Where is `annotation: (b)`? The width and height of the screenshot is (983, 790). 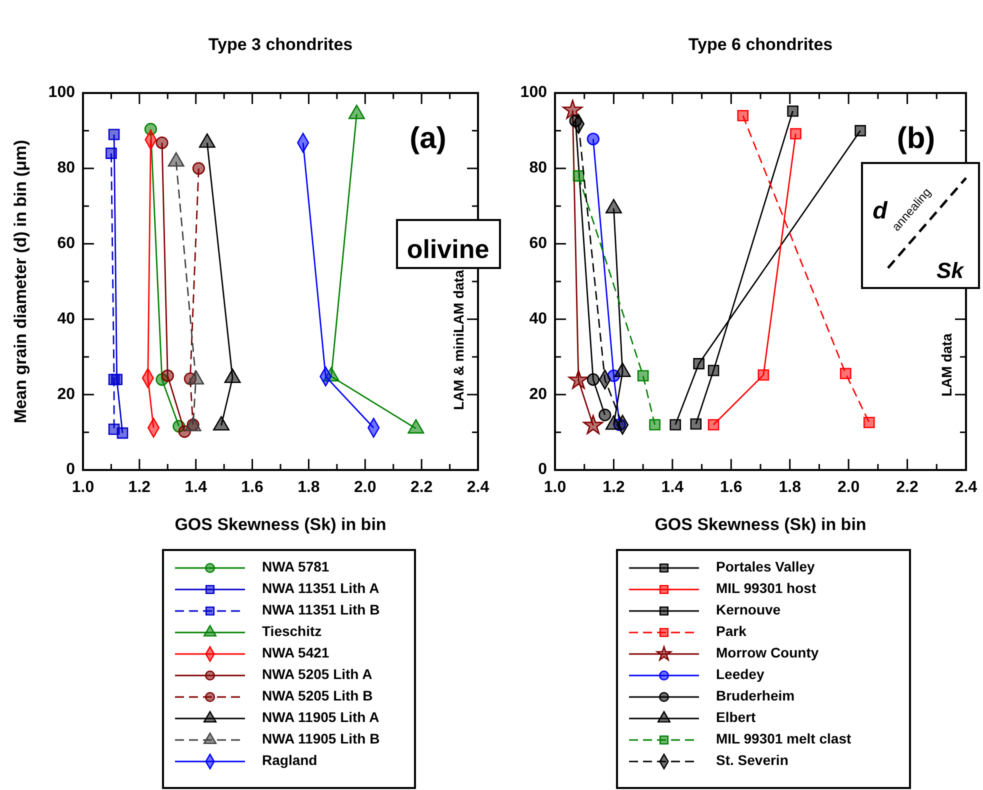 annotation: (b) is located at coordinates (916, 138).